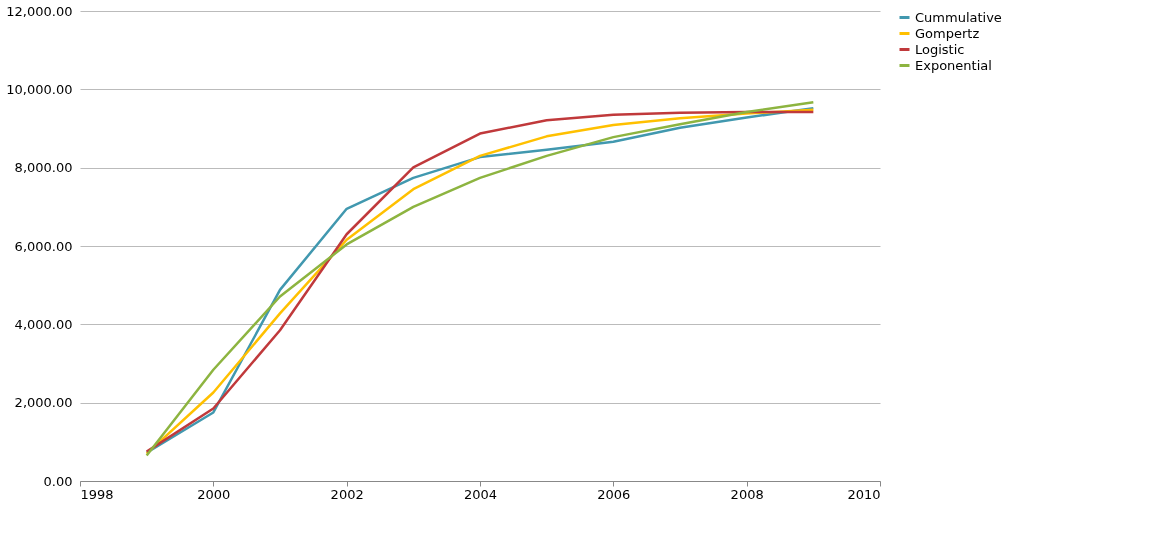  I want to click on x-tick-label: 2006, so click(614, 494).